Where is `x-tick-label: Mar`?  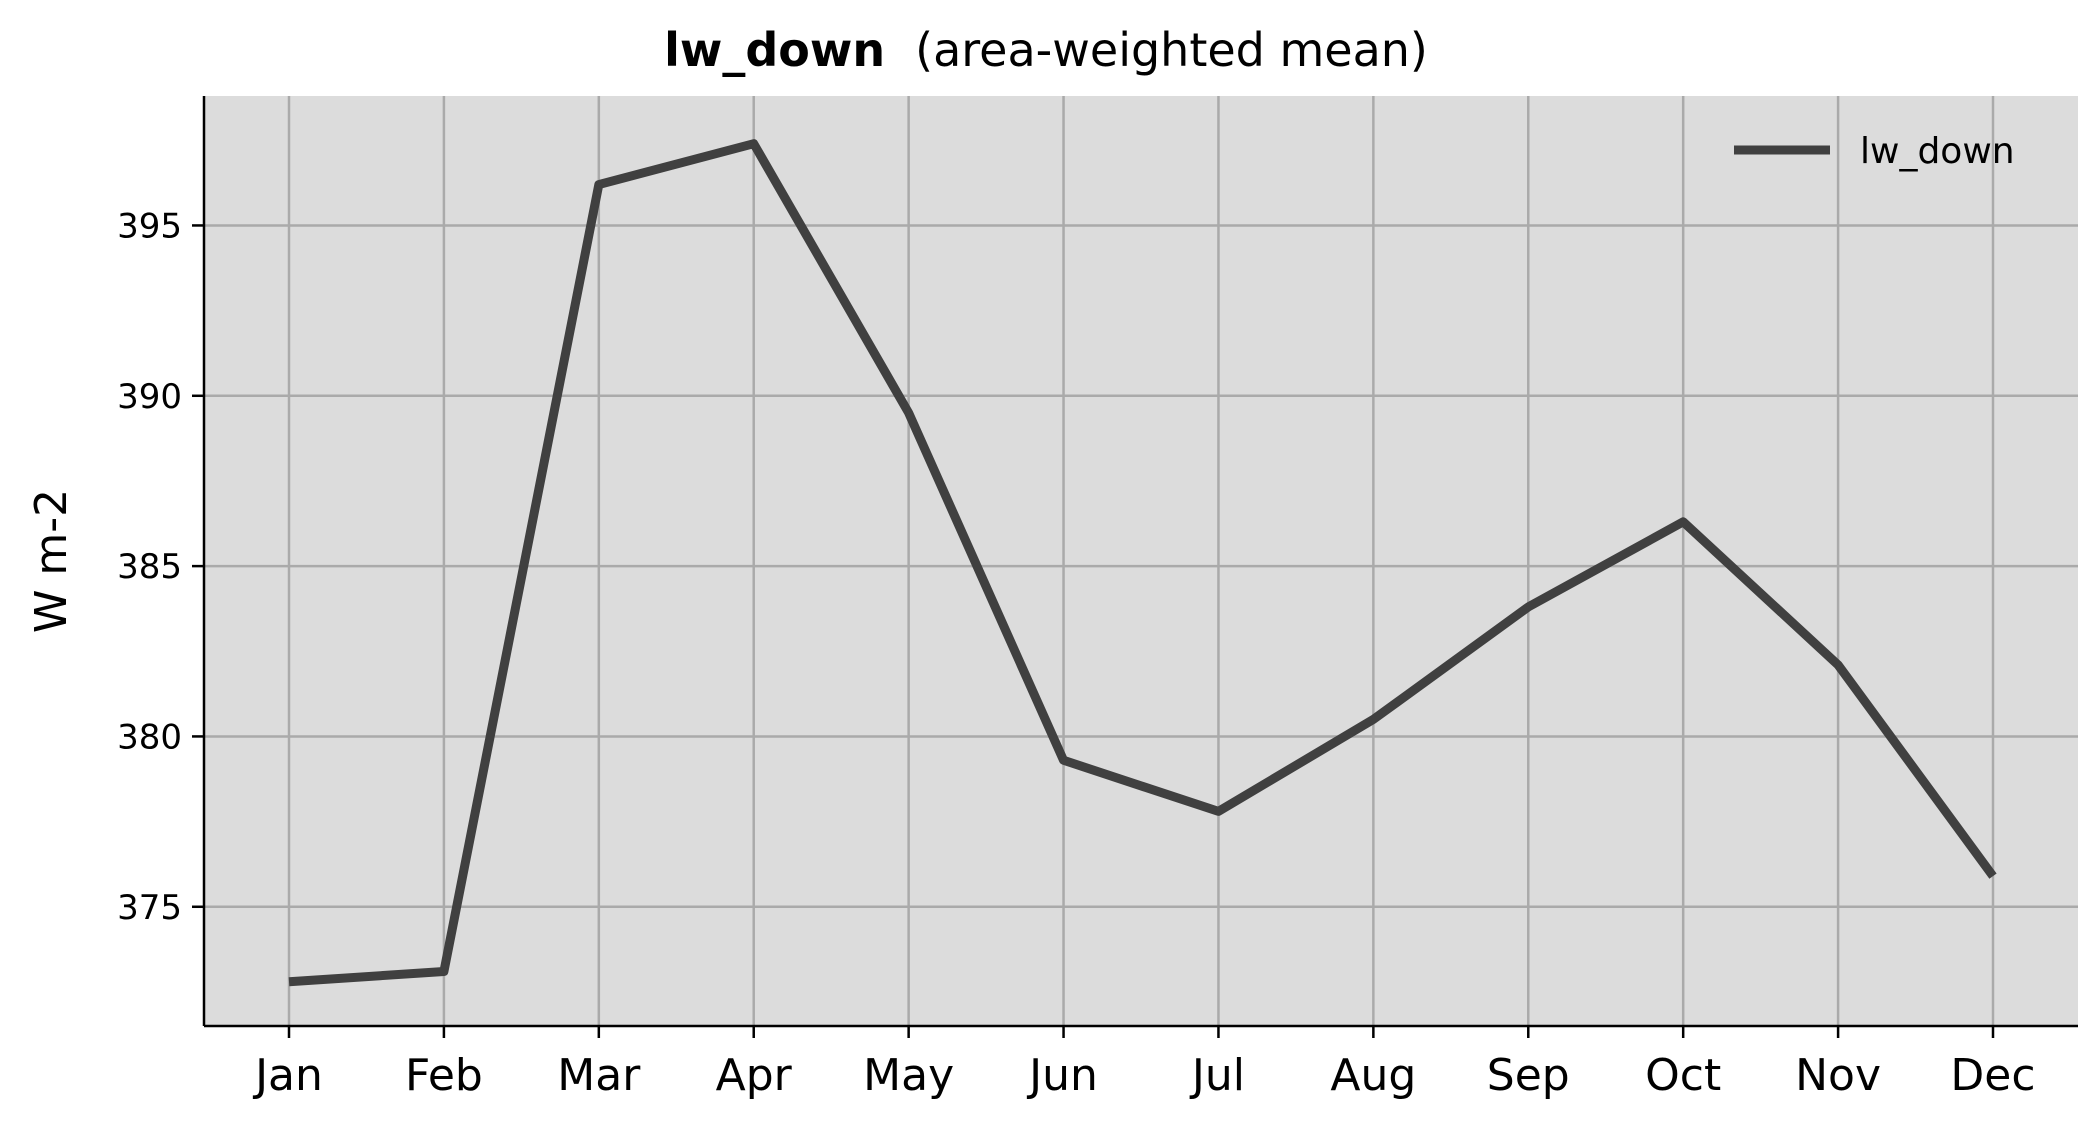 x-tick-label: Mar is located at coordinates (599, 1075).